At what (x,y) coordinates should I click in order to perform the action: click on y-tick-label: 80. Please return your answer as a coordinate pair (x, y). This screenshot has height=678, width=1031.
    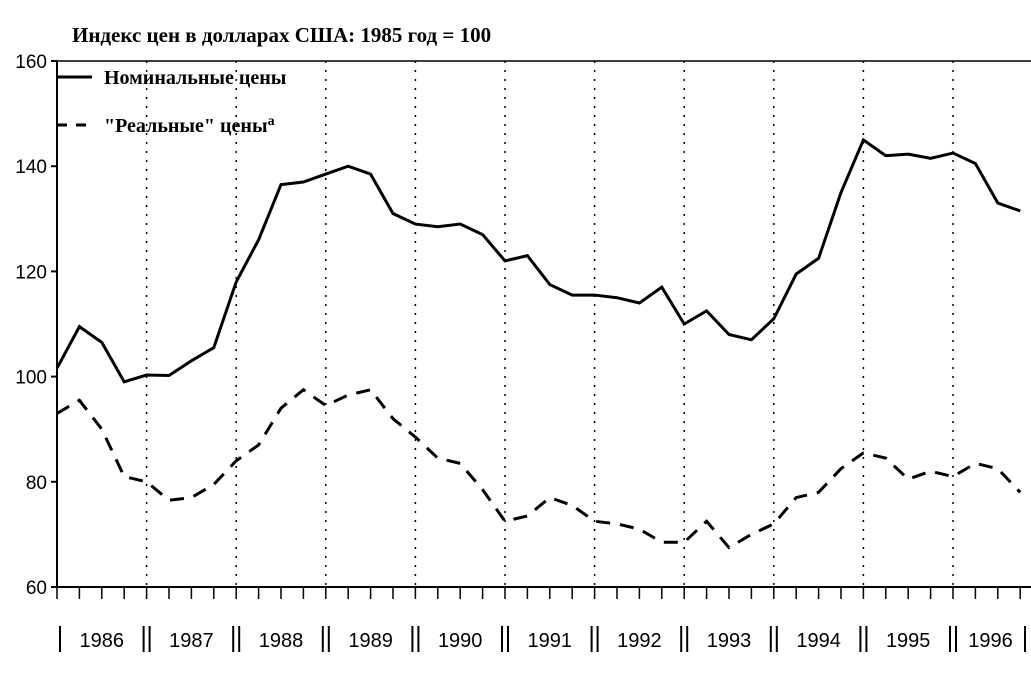
    Looking at the image, I should click on (36, 483).